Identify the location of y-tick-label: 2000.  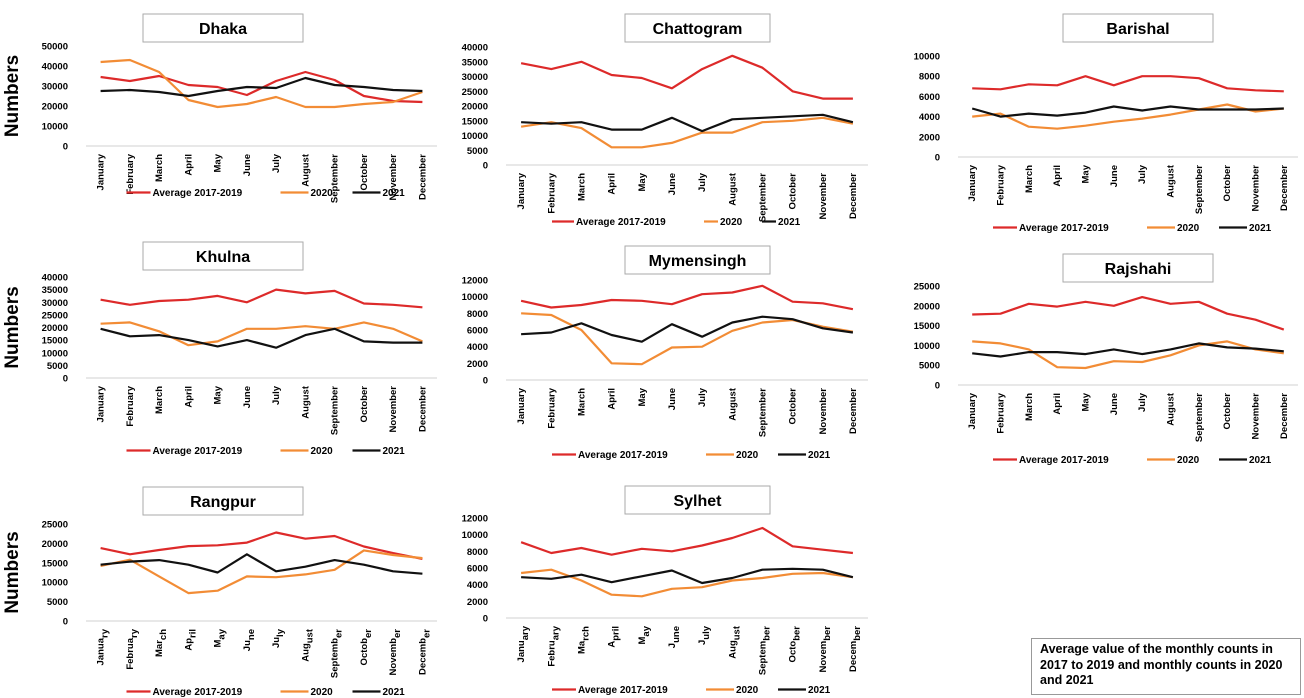
(477, 364).